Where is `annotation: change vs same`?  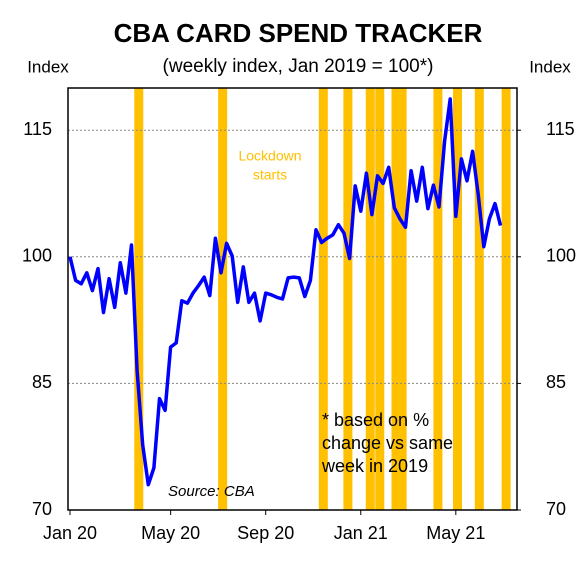
annotation: change vs same is located at coordinates (387, 443).